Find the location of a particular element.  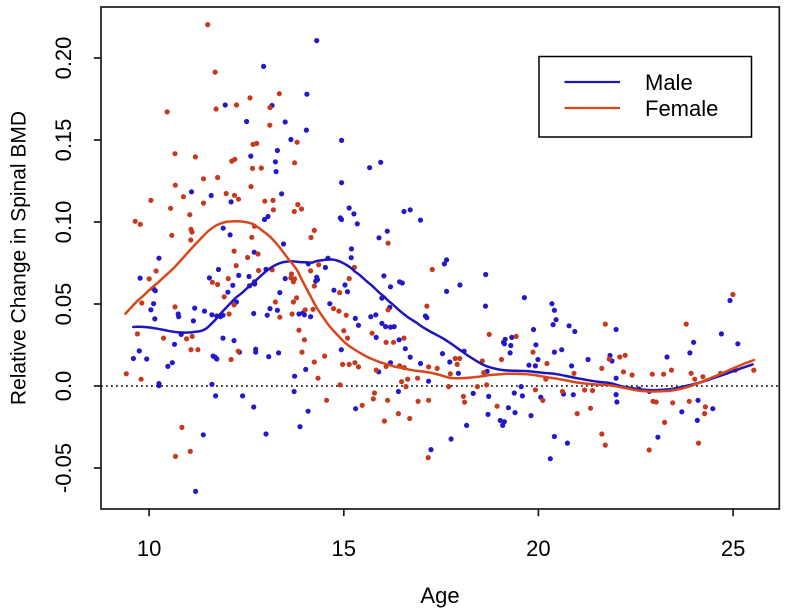

svg-text: 0.15 is located at coordinates (63, 140).